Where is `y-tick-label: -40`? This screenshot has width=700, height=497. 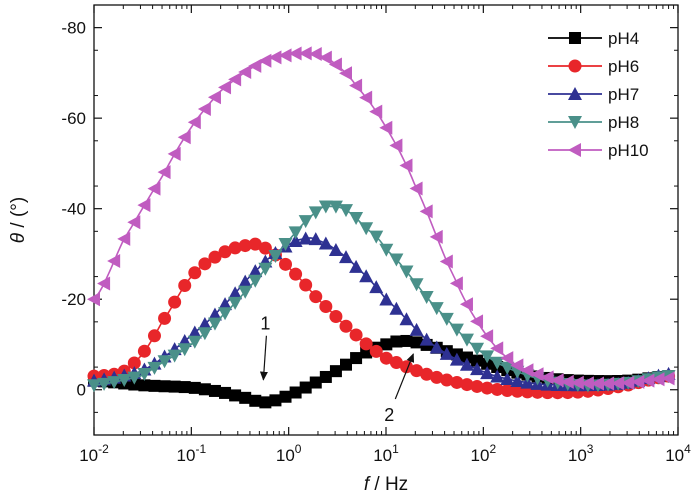 y-tick-label: -40 is located at coordinates (73, 209).